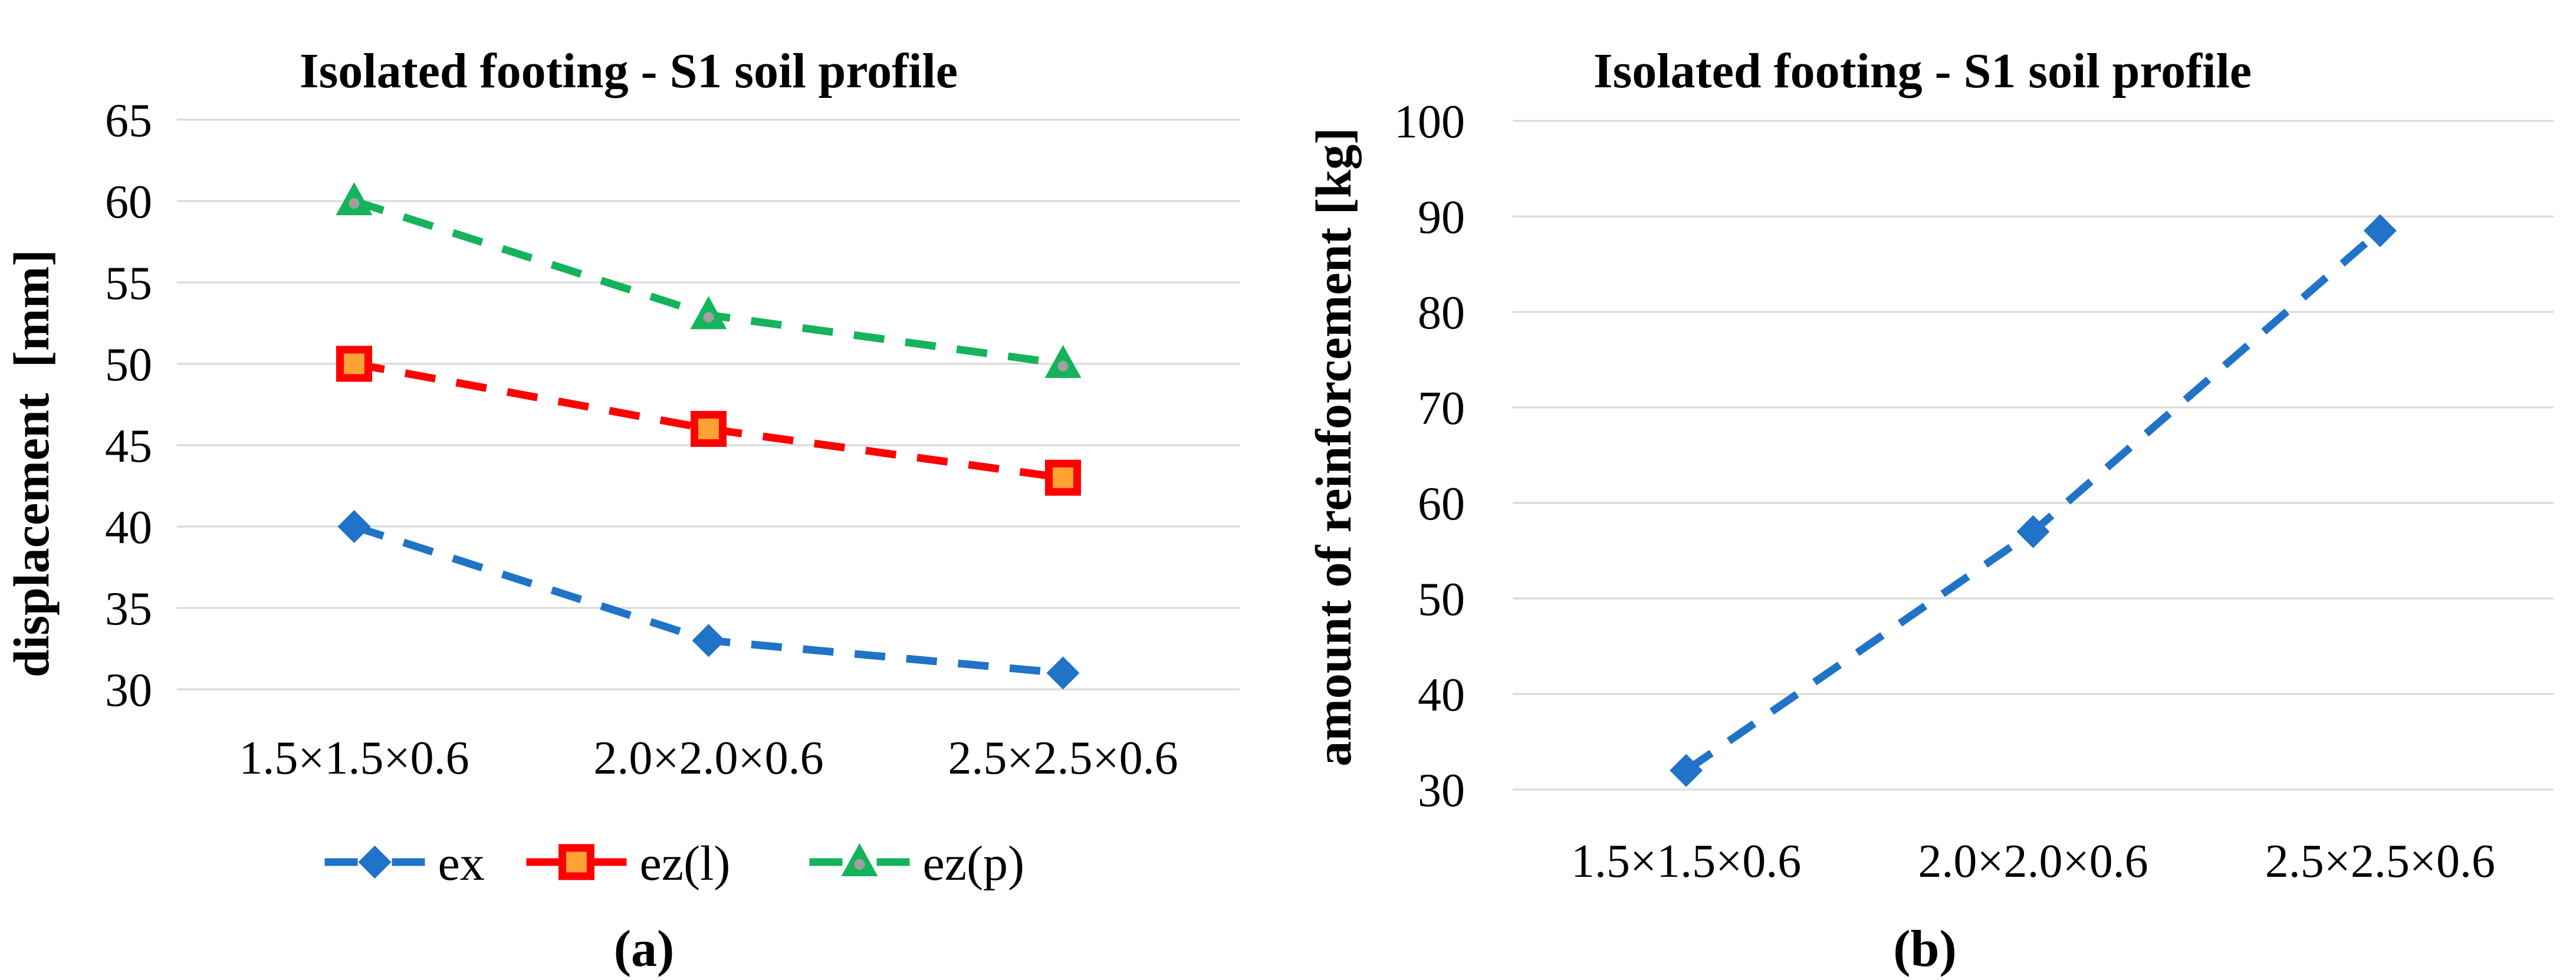  I want to click on marker-amount of reinforcement-1, so click(2033, 531).